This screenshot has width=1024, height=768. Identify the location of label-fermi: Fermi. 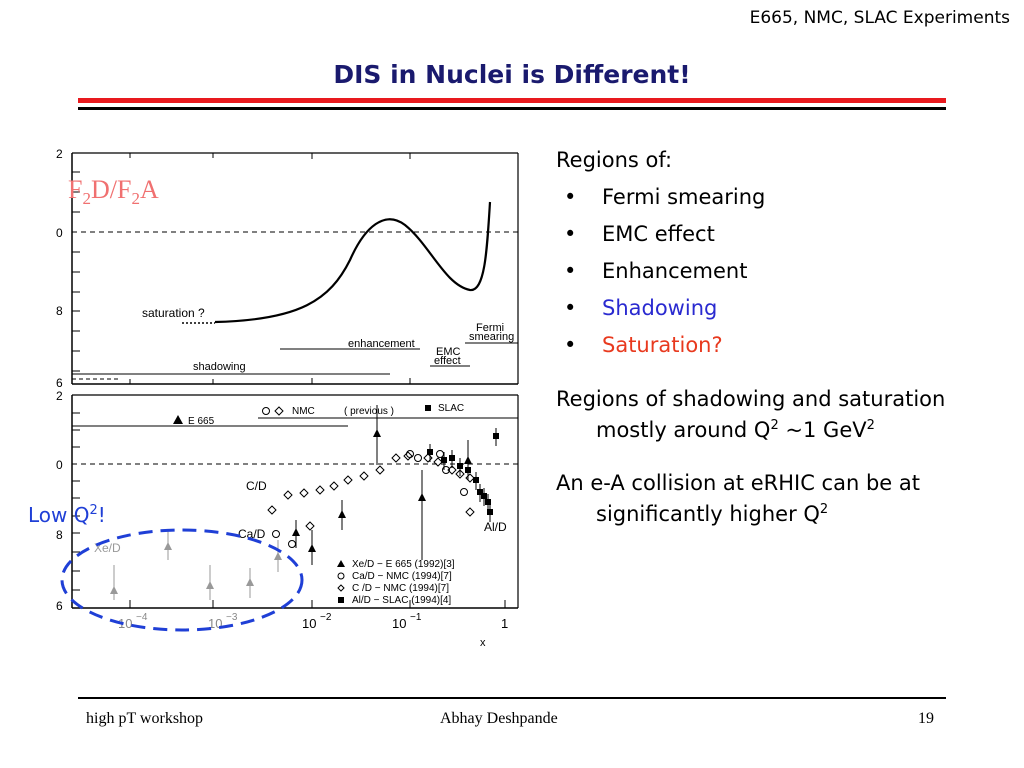
(490, 328).